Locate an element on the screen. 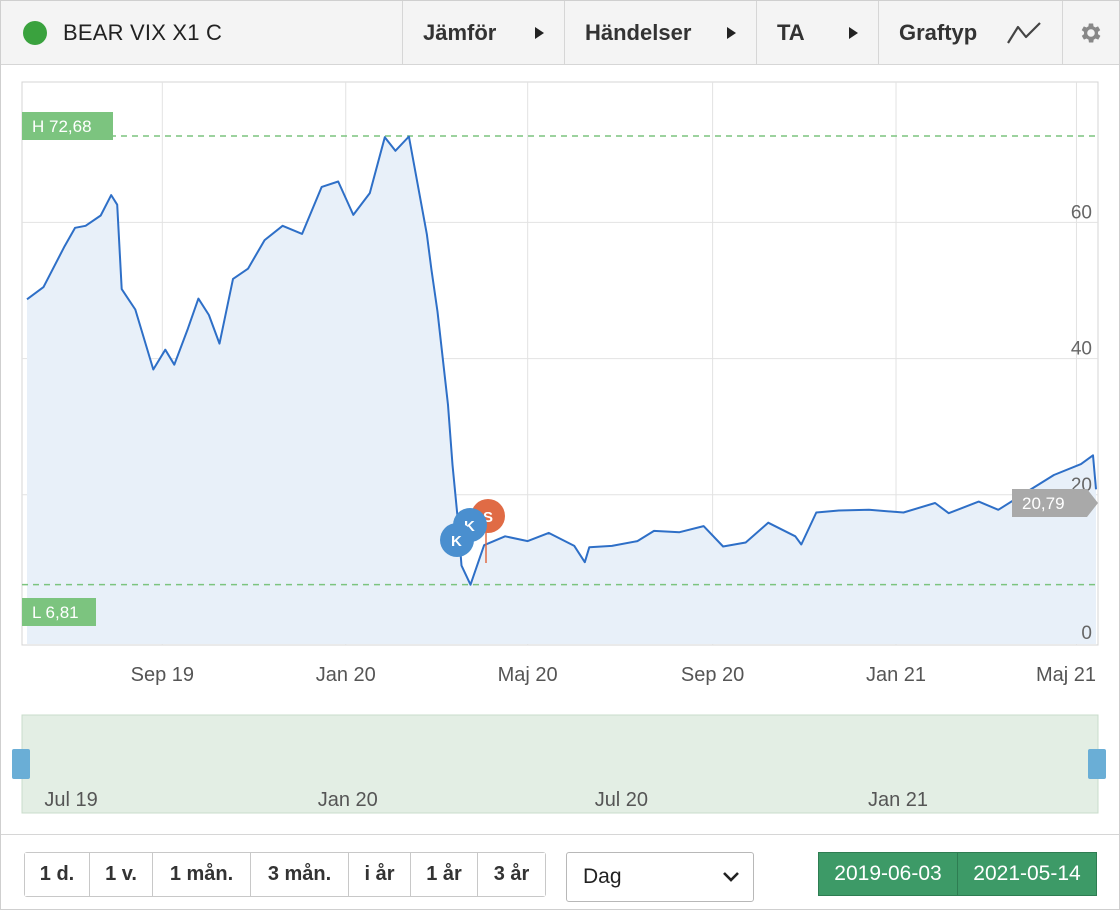 Image resolution: width=1120 pixels, height=910 pixels. instrument-name: BEAR VIX X1 C is located at coordinates (143, 32).